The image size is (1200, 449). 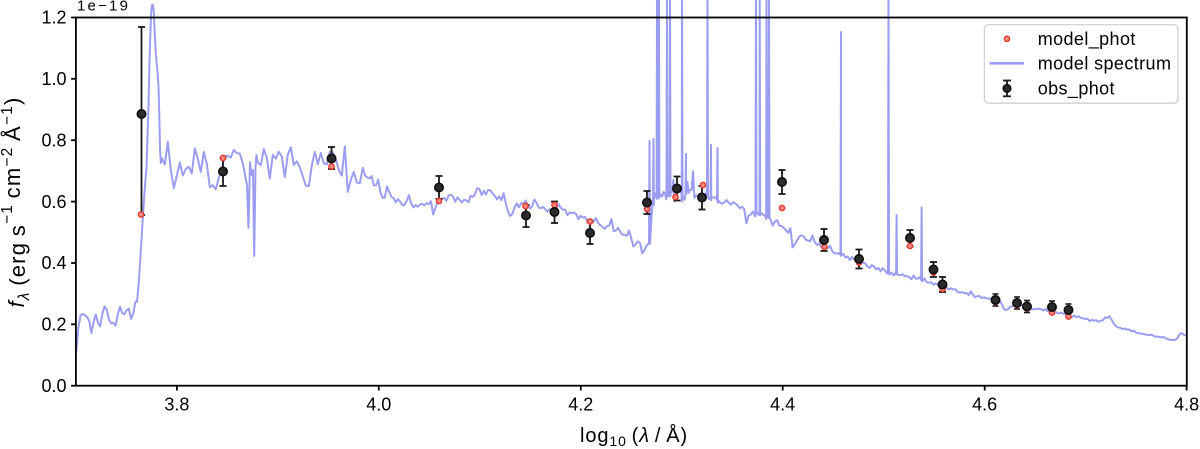 What do you see at coordinates (53, 202) in the screenshot?
I see `svg-text: 0.6` at bounding box center [53, 202].